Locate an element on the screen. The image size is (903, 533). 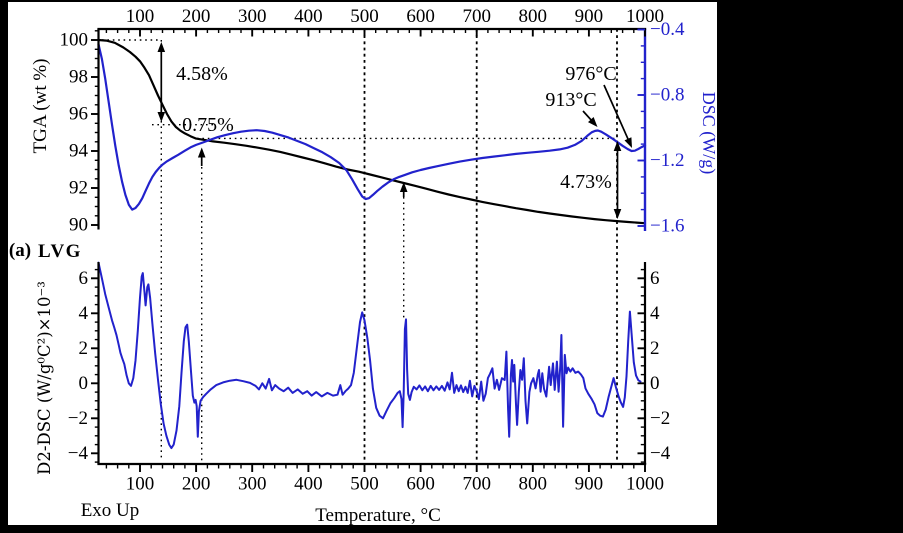
d2-left-axis-tick-label: 6 is located at coordinates (84, 278).